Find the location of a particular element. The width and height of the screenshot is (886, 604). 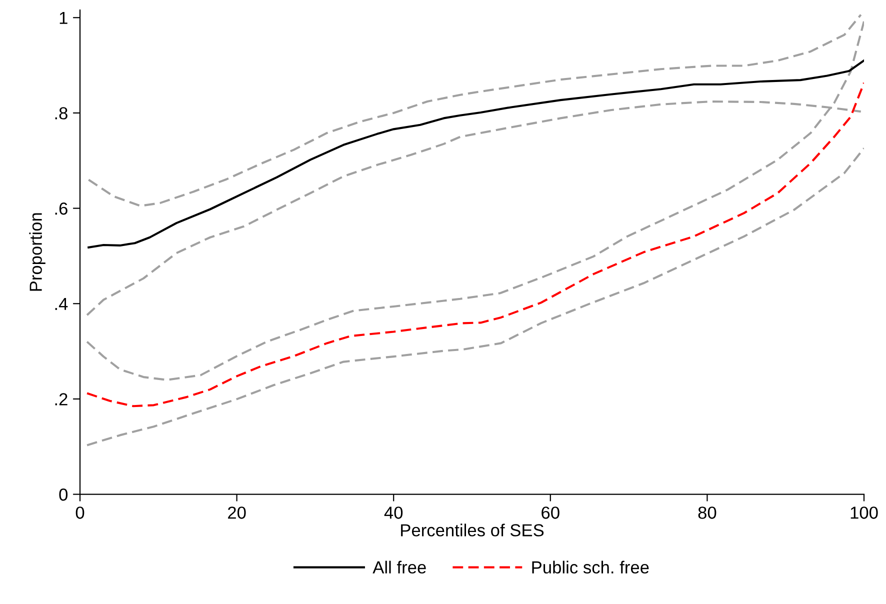

y-tick-label: .2 is located at coordinates (61, 399).